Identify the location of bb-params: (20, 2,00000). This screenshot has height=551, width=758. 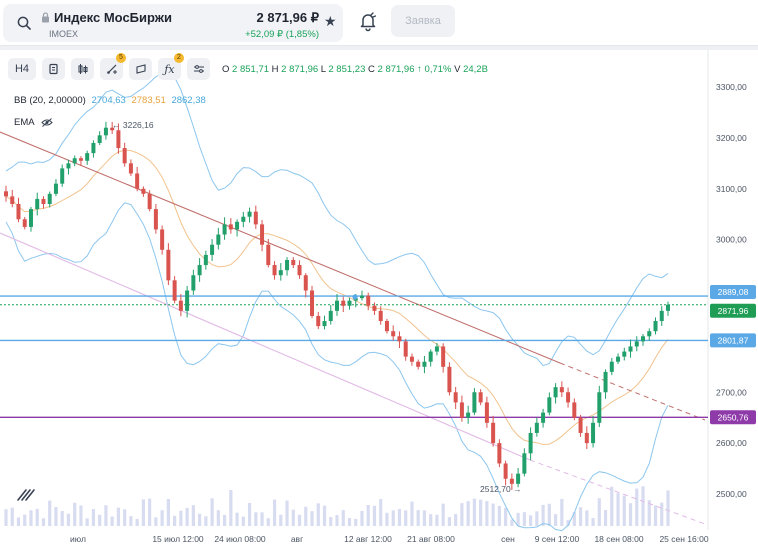
(57, 100).